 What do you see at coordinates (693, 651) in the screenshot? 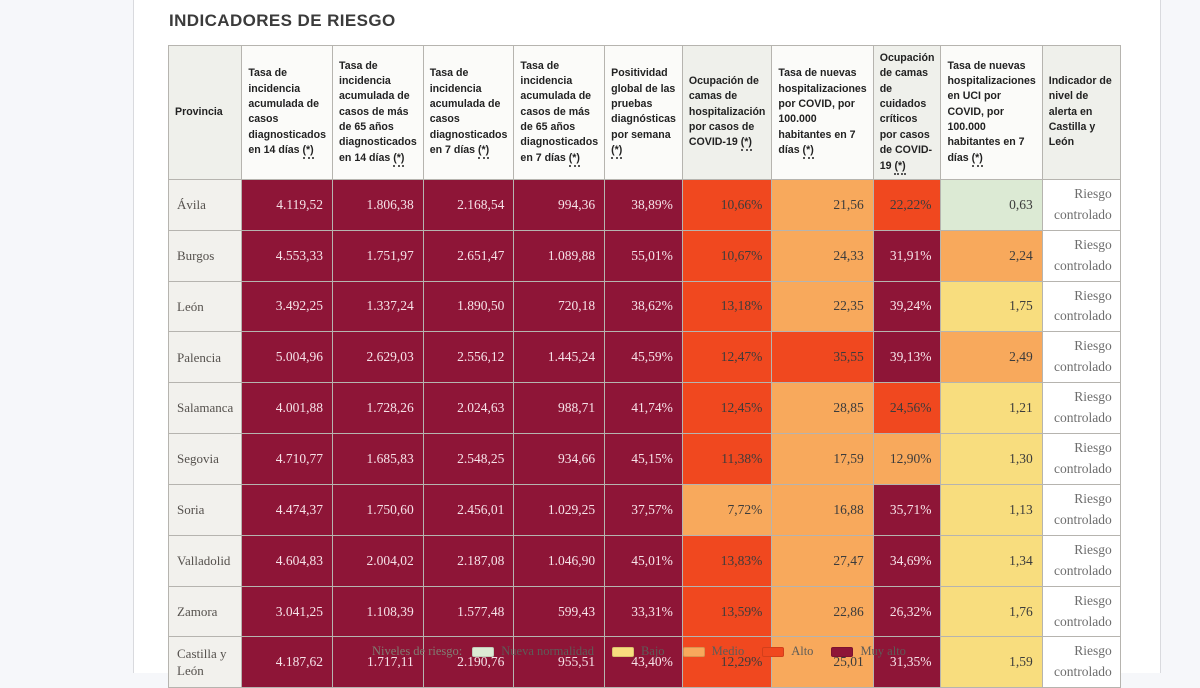
I see `legend-swatch-medio` at bounding box center [693, 651].